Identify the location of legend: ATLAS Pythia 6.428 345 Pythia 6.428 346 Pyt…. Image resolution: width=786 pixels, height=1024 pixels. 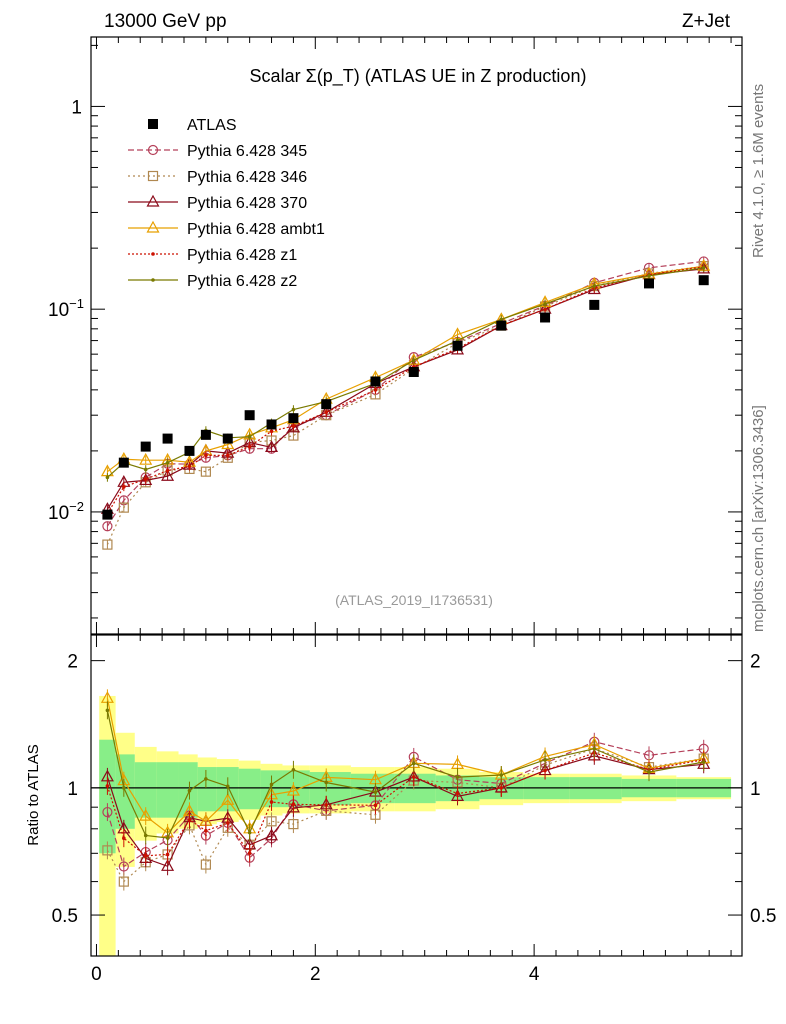
(226, 203).